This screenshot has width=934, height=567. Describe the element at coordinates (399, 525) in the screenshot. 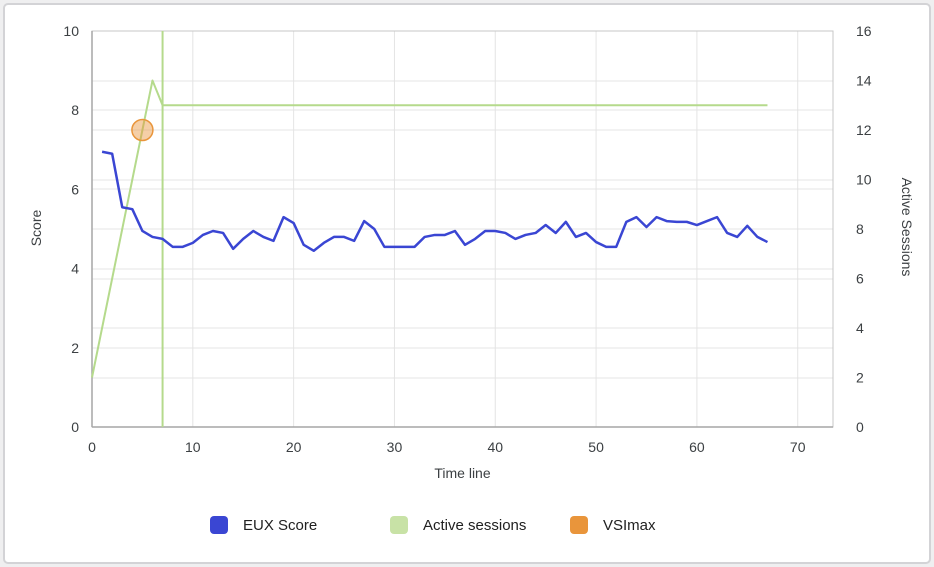

I see `active-sessions-swatch` at that location.